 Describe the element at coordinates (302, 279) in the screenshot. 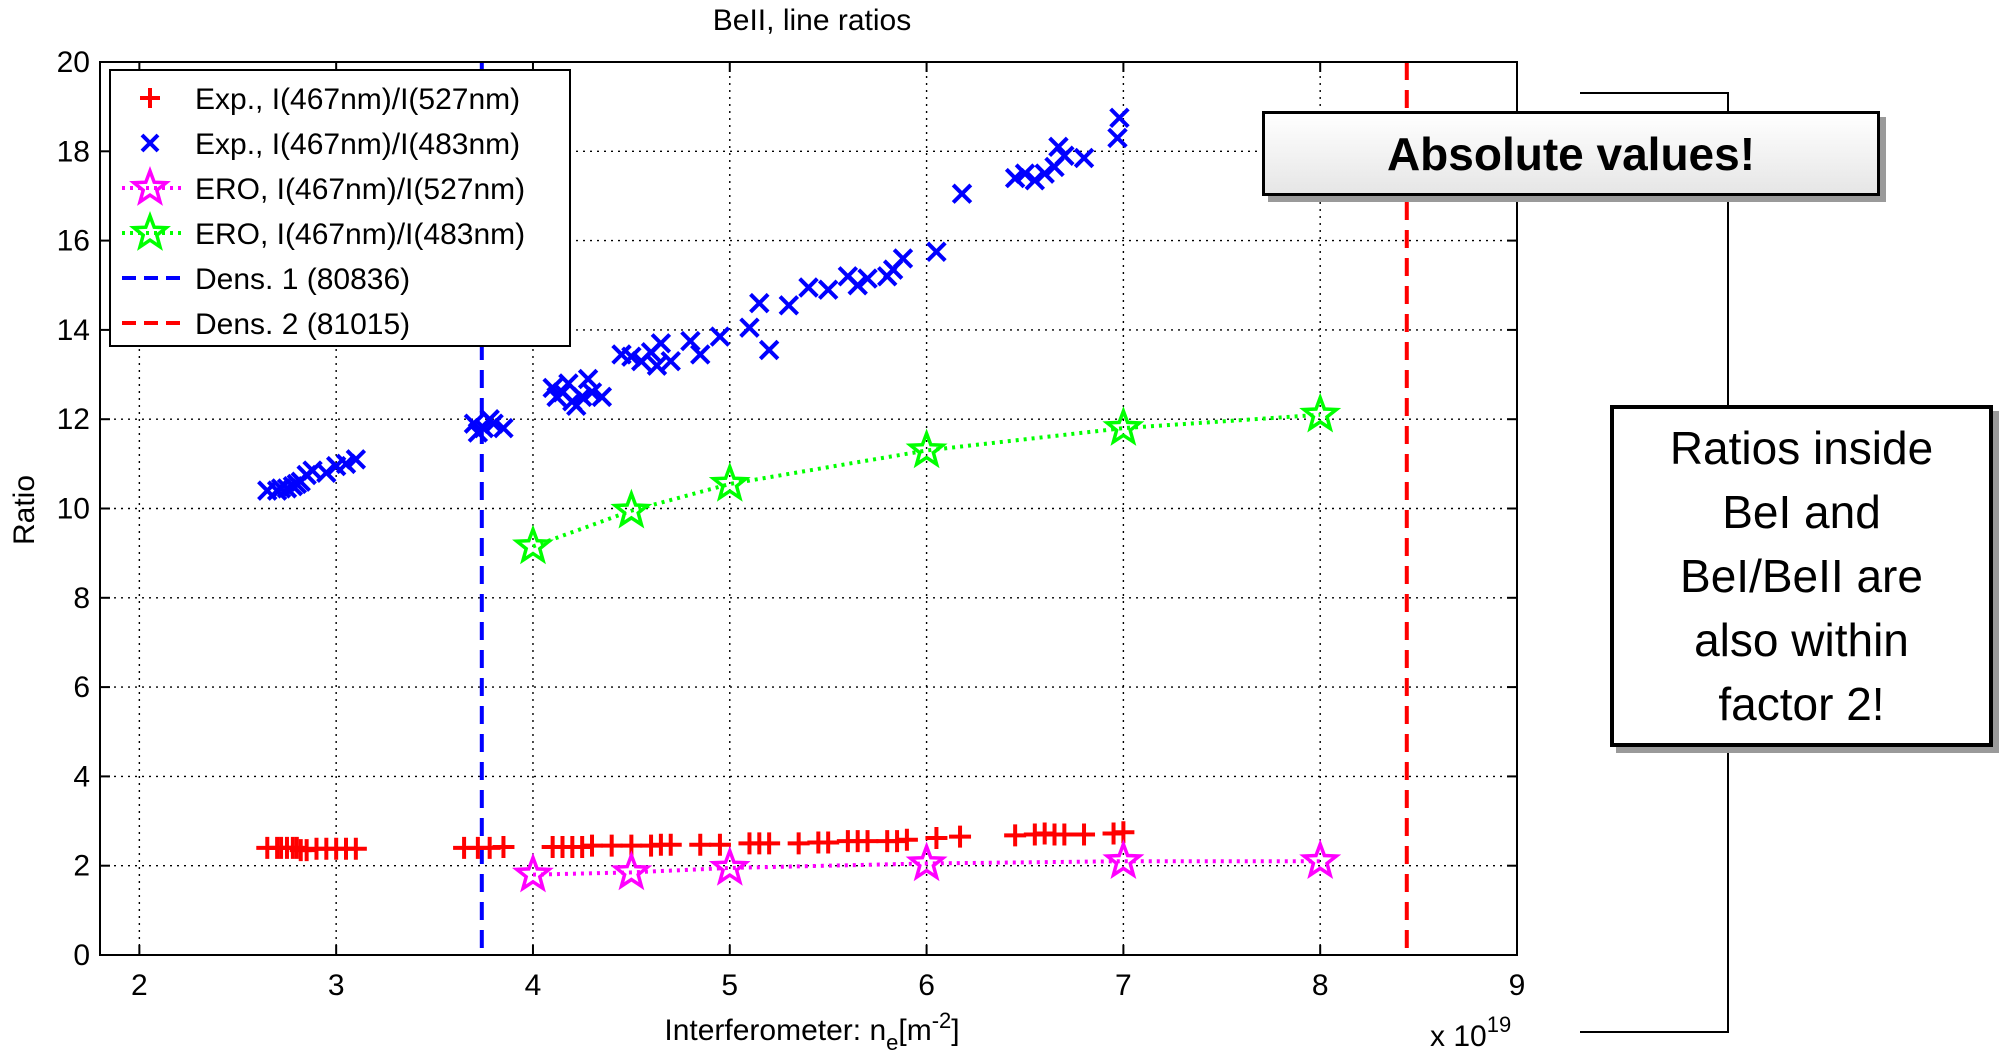

I see `legend-label: Dens. 1 (80836)` at that location.